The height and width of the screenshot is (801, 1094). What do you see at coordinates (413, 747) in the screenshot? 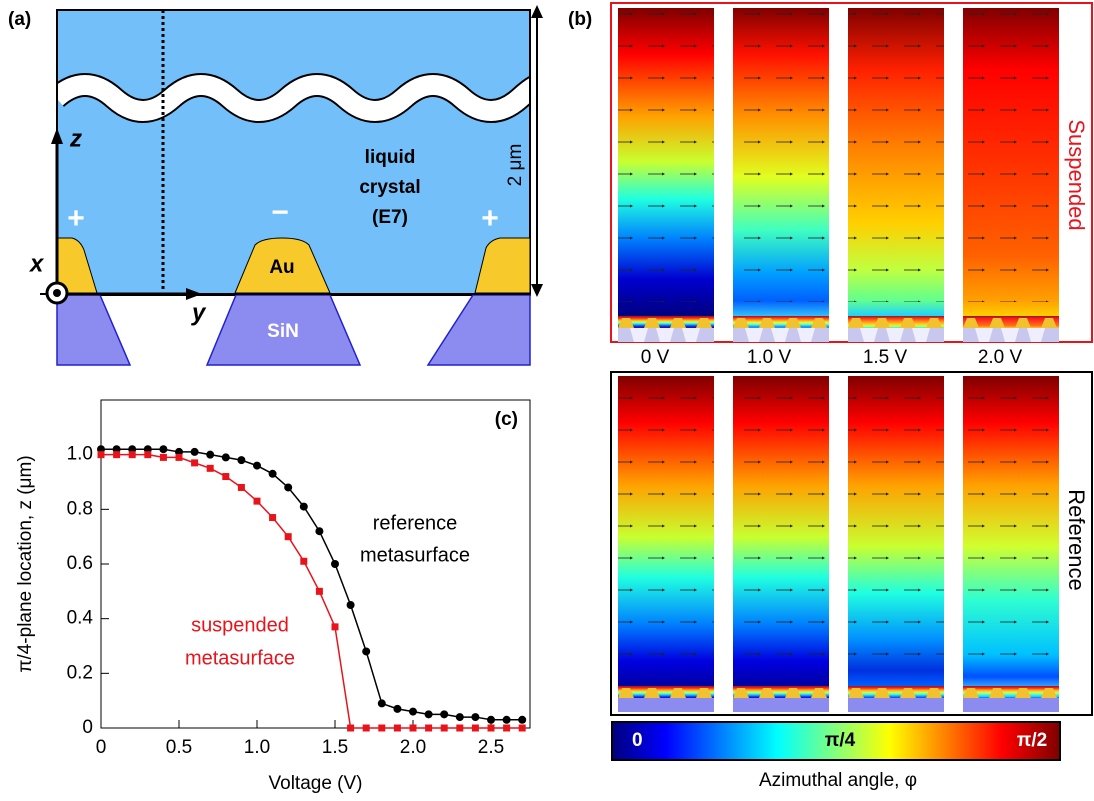
I see `x-tick-label: 2.0` at bounding box center [413, 747].